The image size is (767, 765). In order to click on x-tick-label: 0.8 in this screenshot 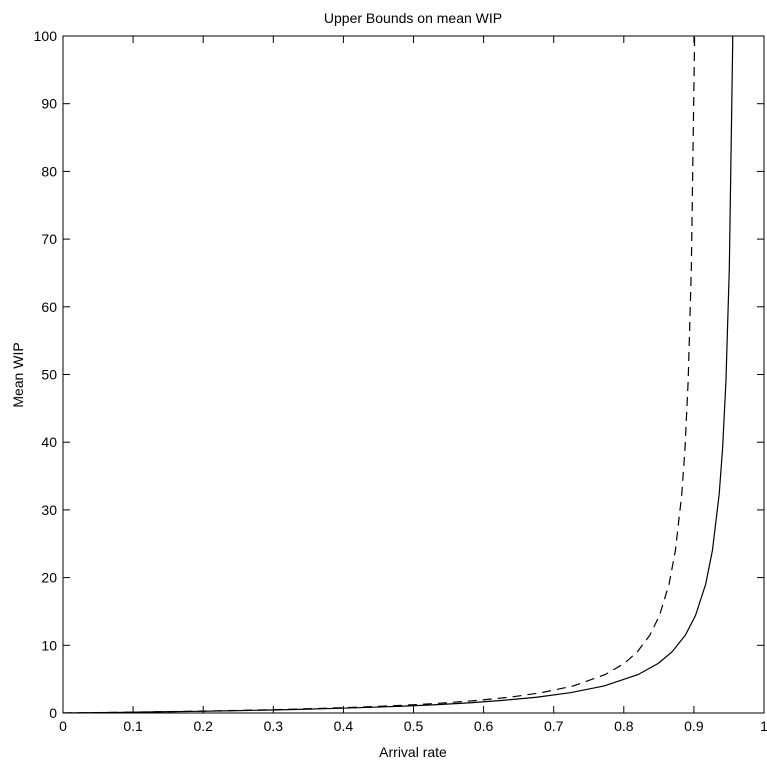, I will do `click(624, 726)`.